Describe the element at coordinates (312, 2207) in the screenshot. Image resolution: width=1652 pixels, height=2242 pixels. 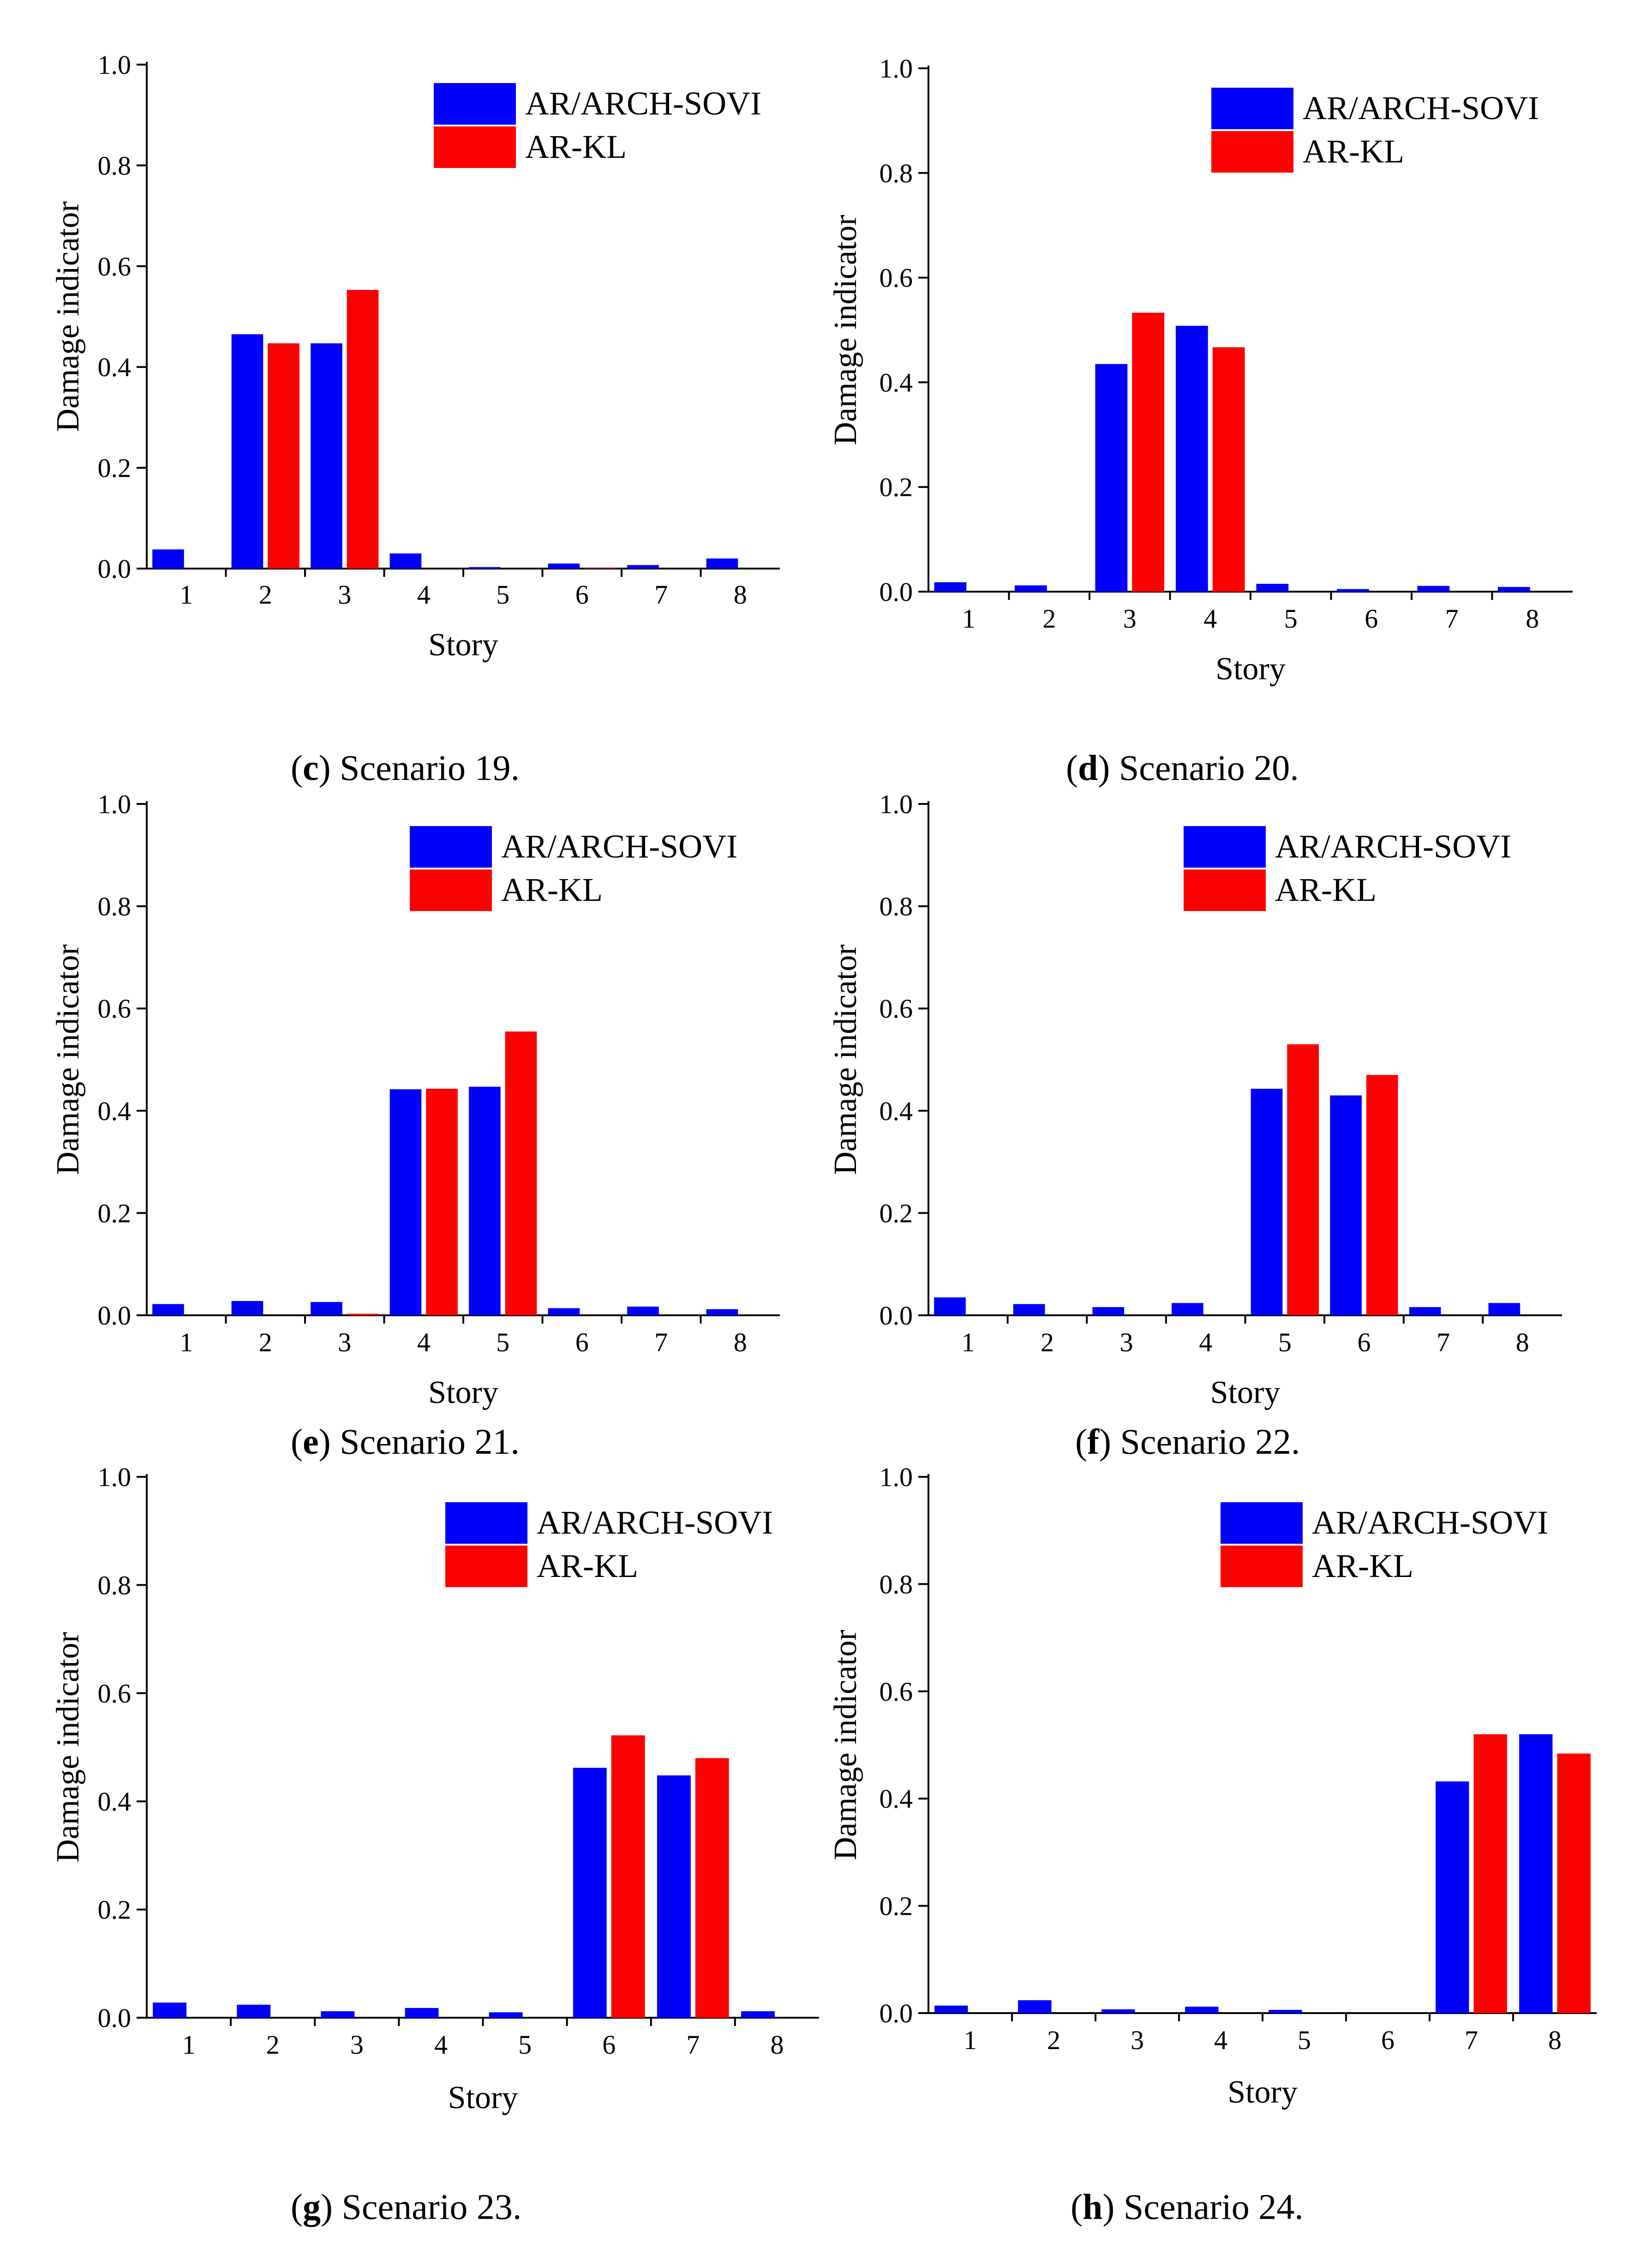
I see `caption-letter: g` at that location.